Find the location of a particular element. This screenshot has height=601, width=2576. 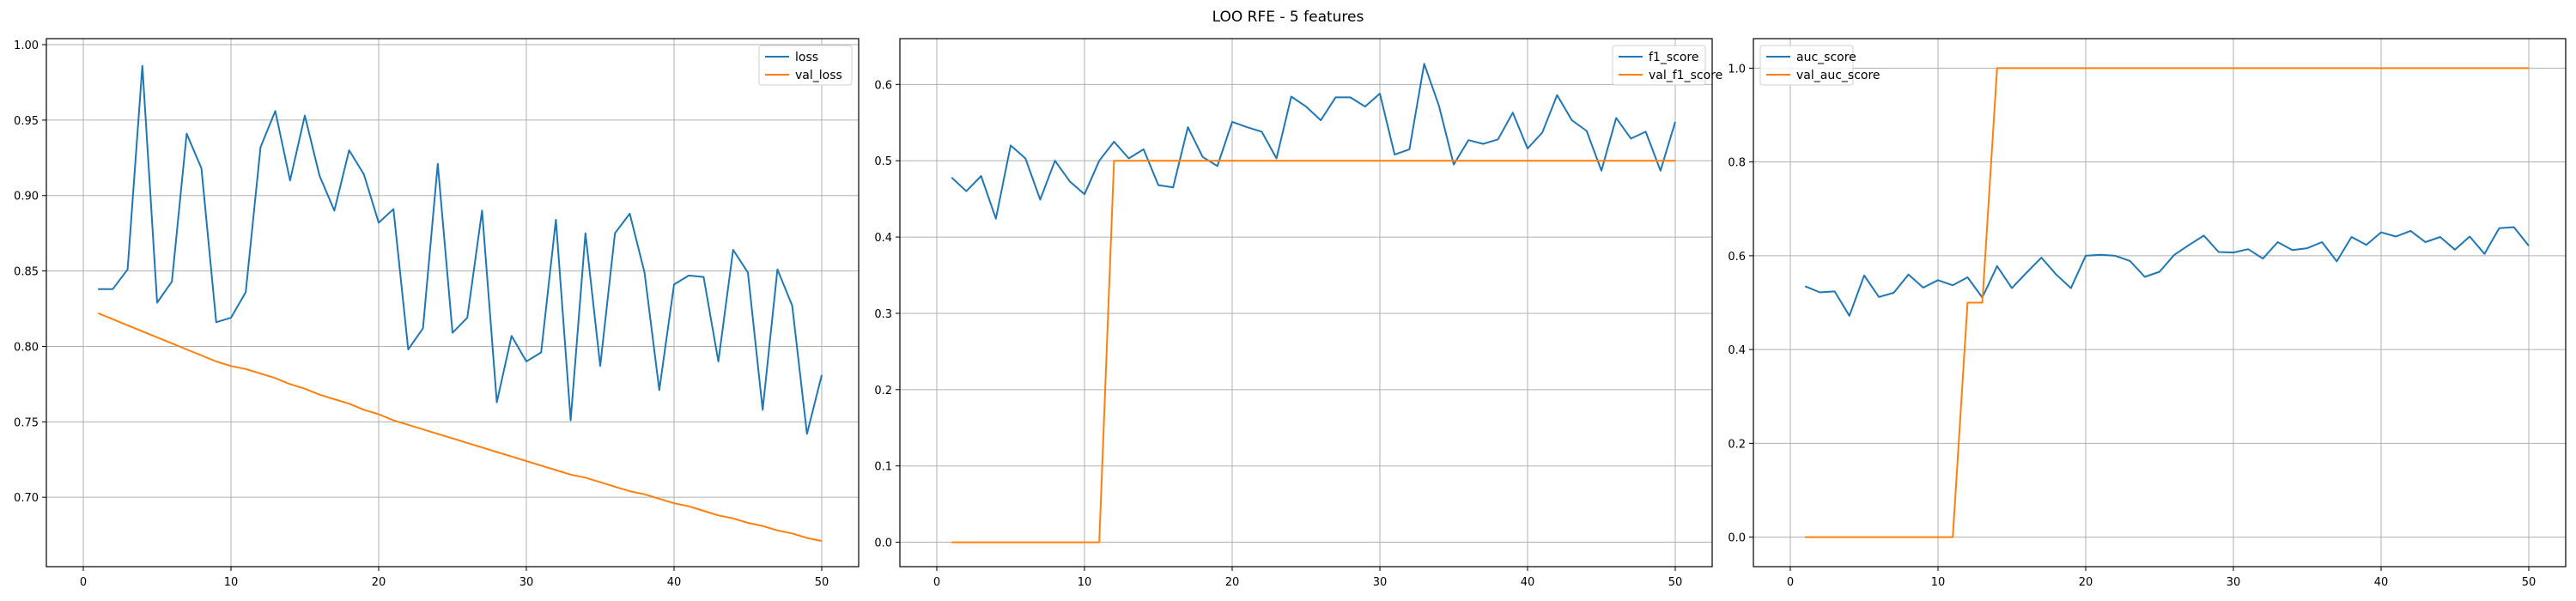

y-tick-label: 0.3 is located at coordinates (883, 315).